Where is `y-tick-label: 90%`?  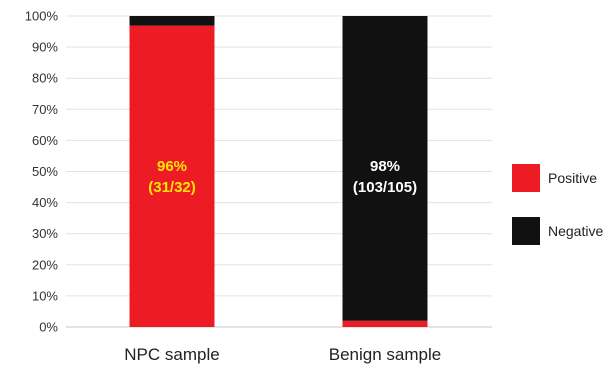
y-tick-label: 90% is located at coordinates (45, 47).